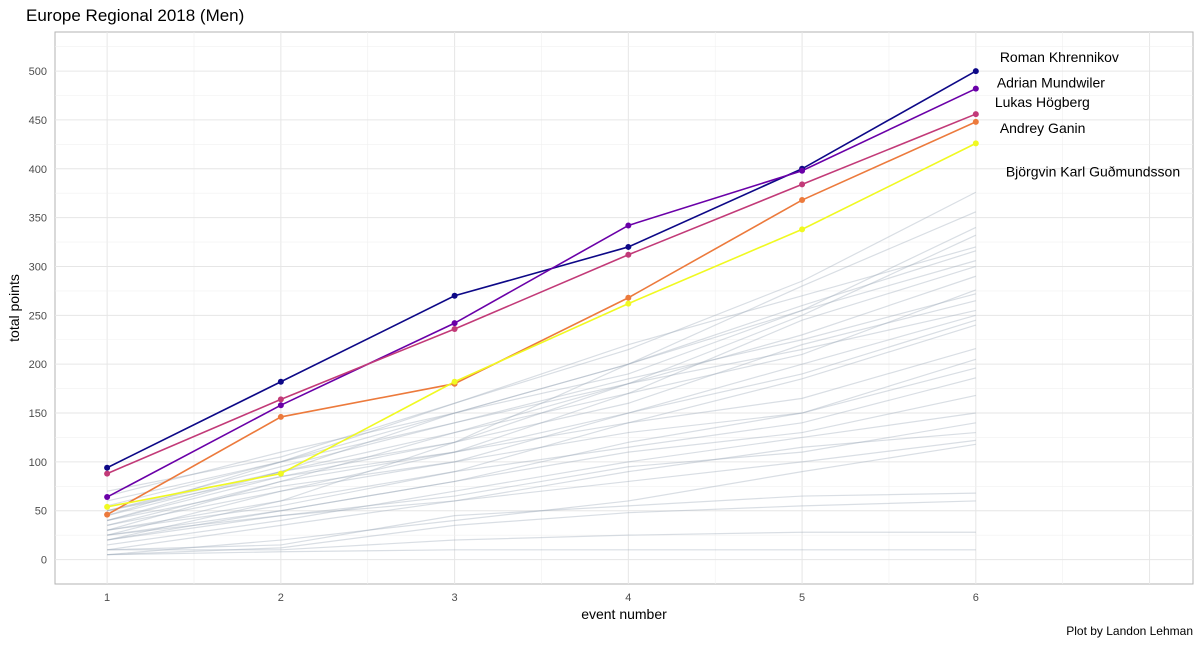  Describe the element at coordinates (38, 72) in the screenshot. I see `y-tick-label: 500` at that location.